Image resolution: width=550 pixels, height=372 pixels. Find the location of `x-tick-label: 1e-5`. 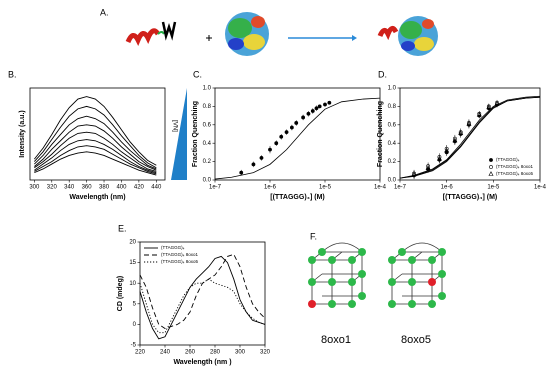

x-tick-label: 1e-5 is located at coordinates (493, 188).